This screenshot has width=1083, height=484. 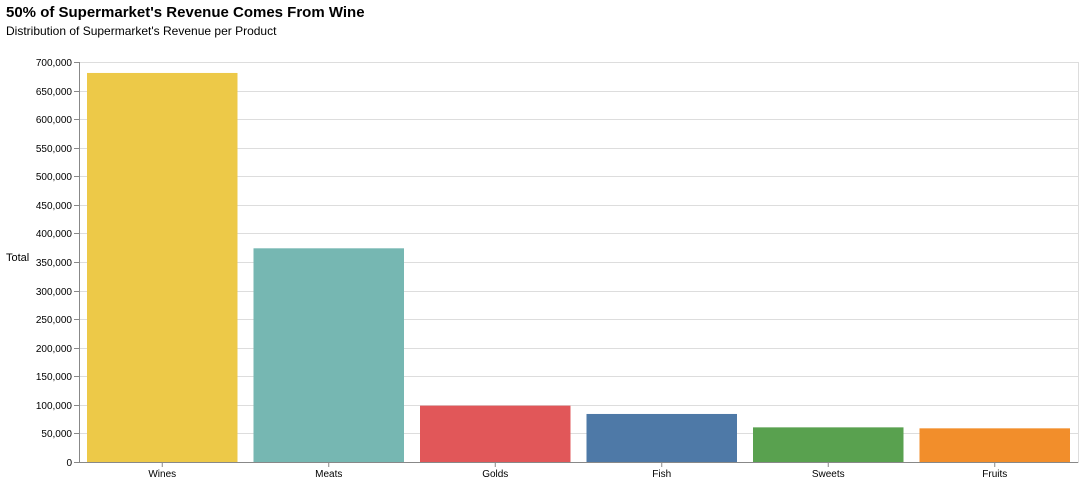 I want to click on y-tick-label: 700,000, so click(x=54, y=63).